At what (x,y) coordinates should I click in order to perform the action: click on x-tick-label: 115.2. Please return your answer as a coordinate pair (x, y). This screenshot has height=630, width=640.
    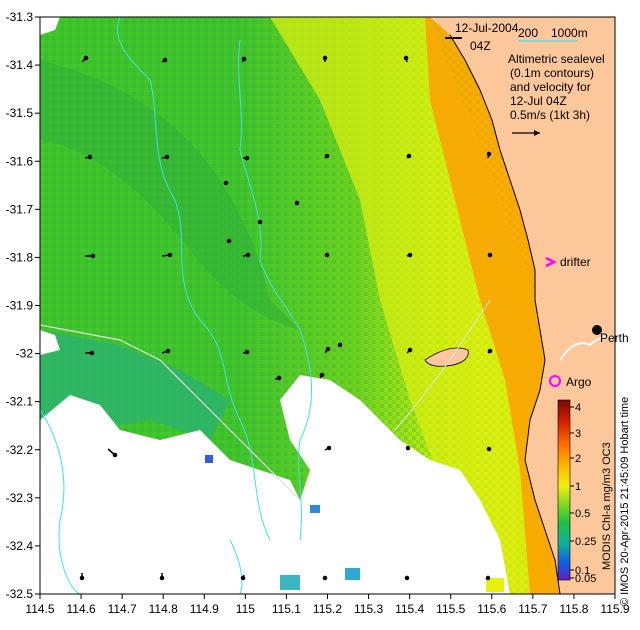
    Looking at the image, I should click on (327, 609).